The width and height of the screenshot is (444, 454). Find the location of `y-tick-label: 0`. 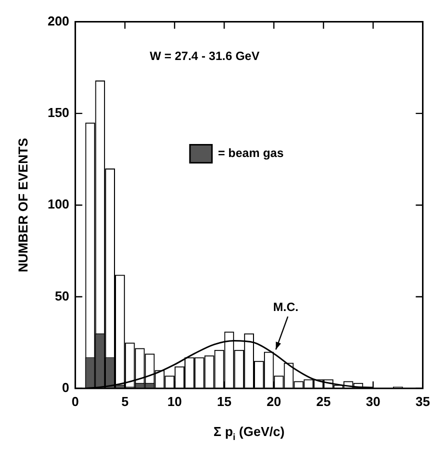

y-tick-label: 0 is located at coordinates (66, 387).